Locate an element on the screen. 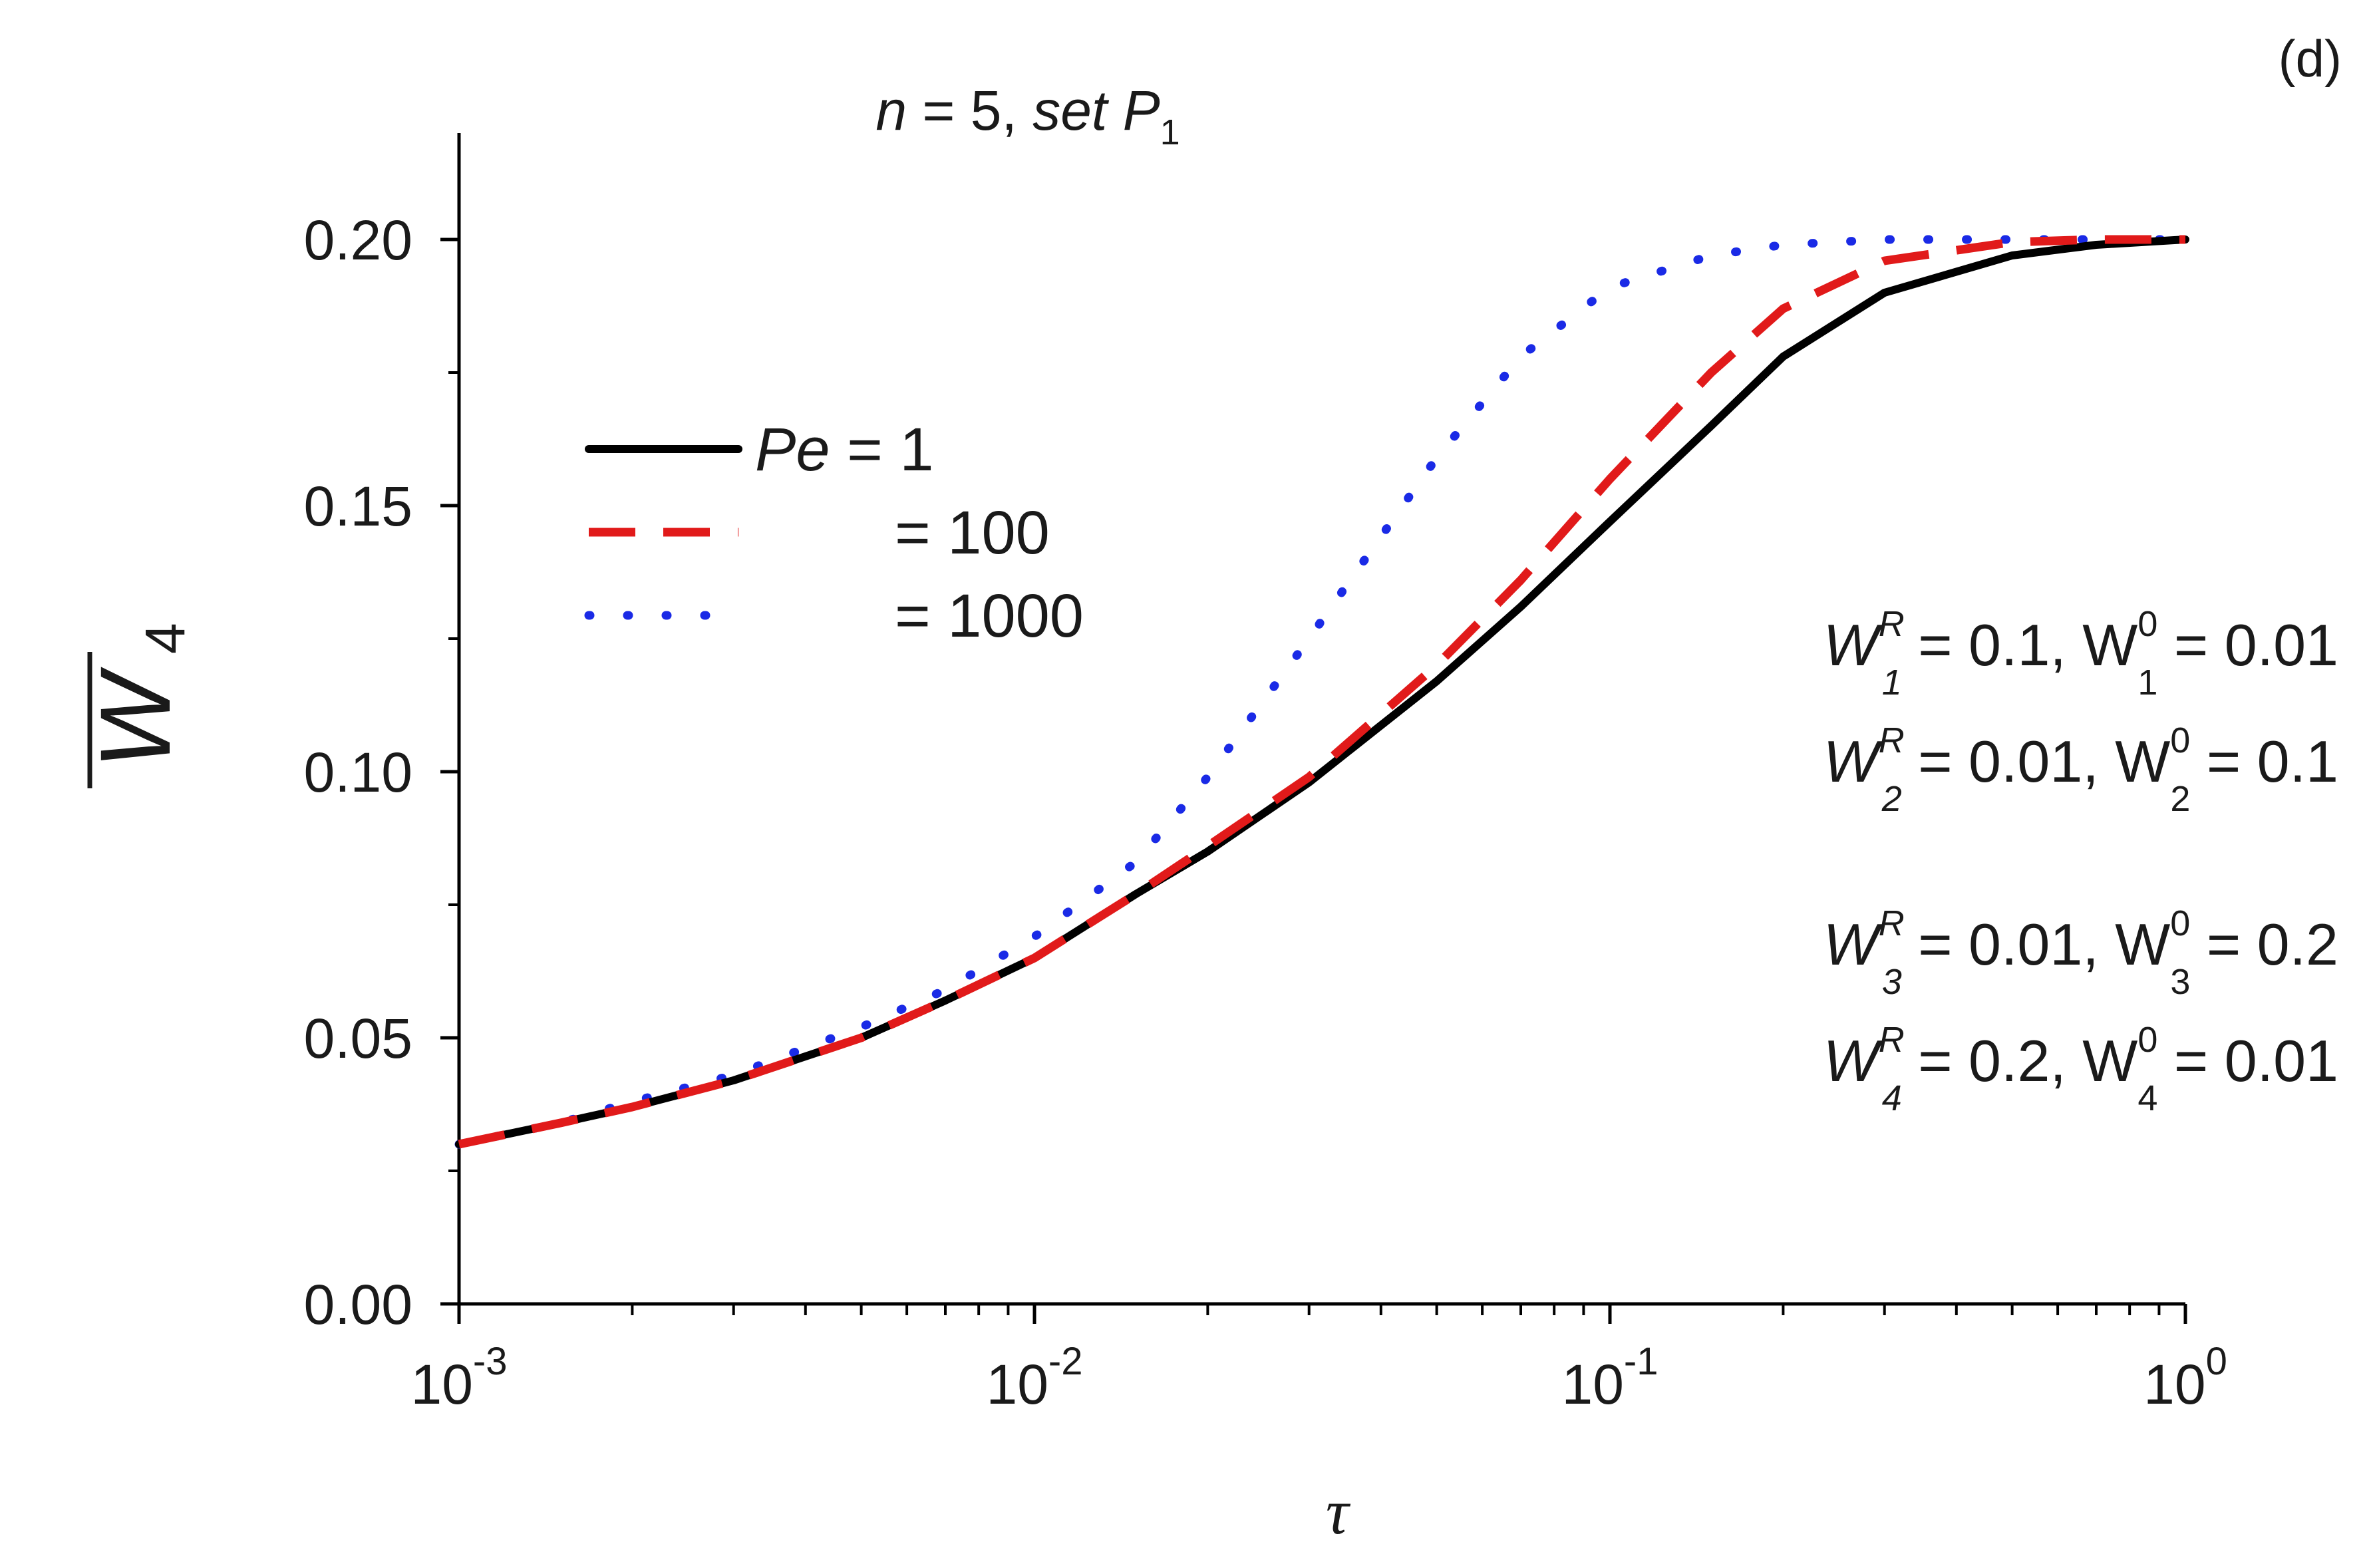 Image resolution: width=2369 pixels, height=1568 pixels. y-tick-label: 0.00 is located at coordinates (358, 1304).